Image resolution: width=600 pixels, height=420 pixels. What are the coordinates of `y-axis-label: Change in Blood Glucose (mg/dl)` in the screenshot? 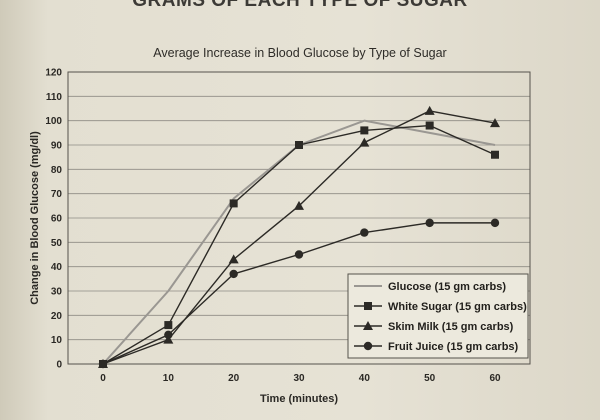 It's located at (35, 218).